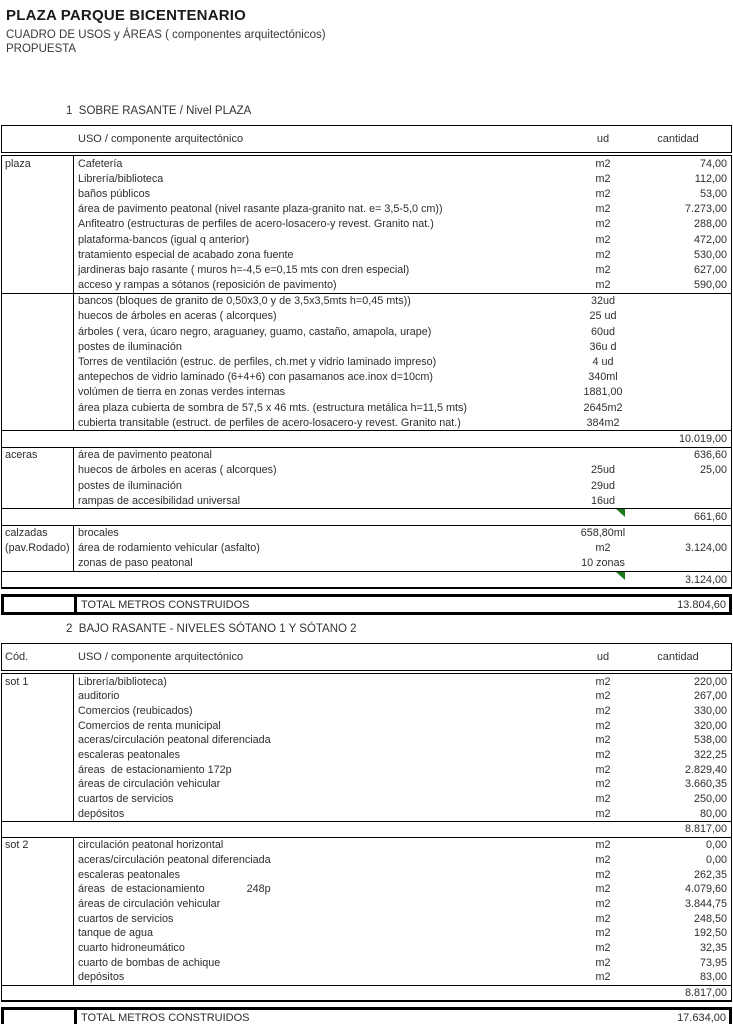  I want to click on row-cantidad-cell: 112,00, so click(710, 178).